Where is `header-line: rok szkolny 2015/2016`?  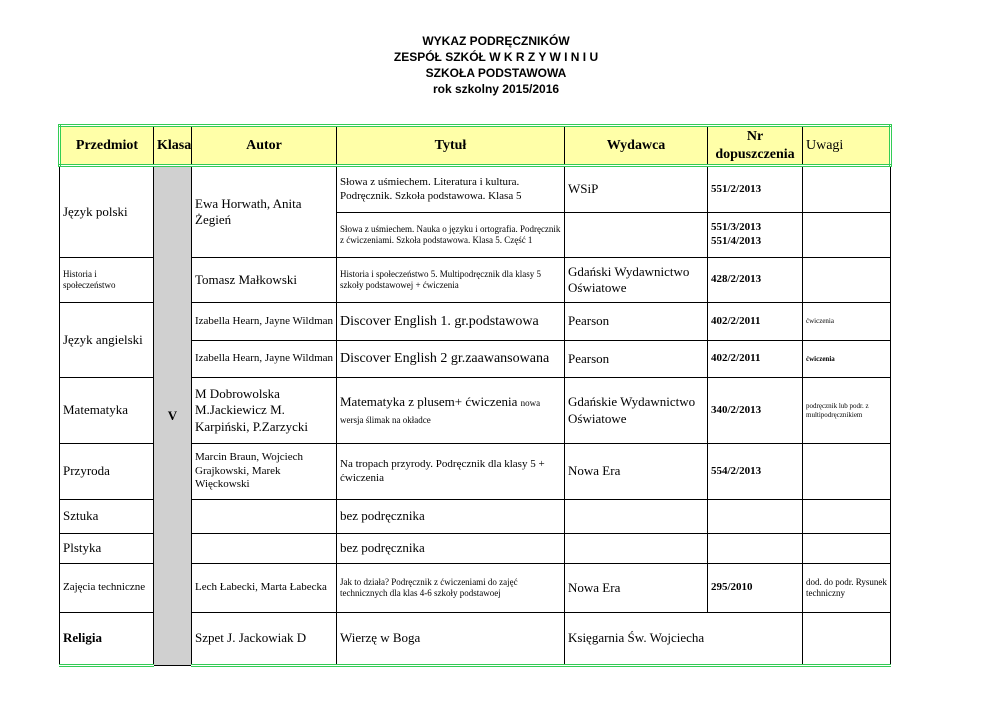
header-line: rok szkolny 2015/2016 is located at coordinates (496, 89).